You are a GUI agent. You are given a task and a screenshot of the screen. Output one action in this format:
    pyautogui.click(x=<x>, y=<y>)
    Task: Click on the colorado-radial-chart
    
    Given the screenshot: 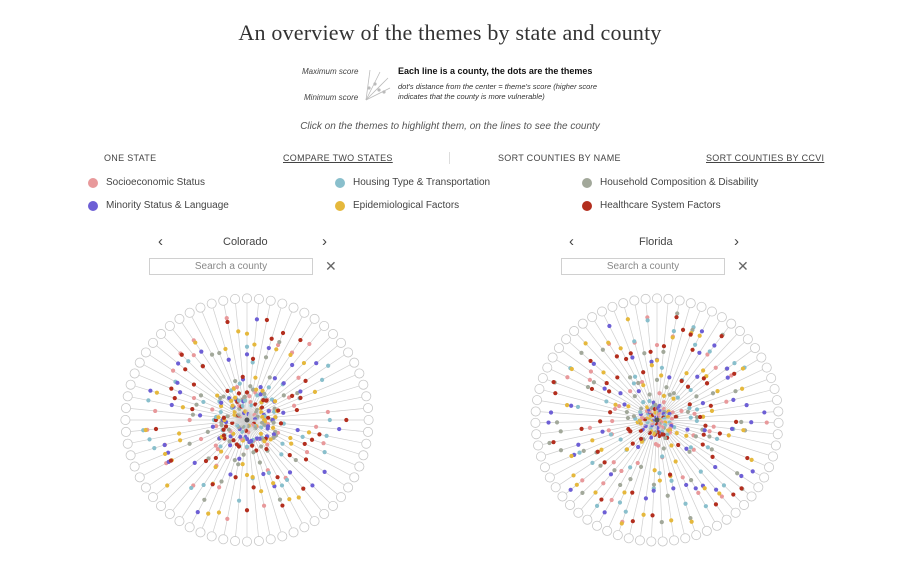 What is the action you would take?
    pyautogui.click(x=247, y=423)
    